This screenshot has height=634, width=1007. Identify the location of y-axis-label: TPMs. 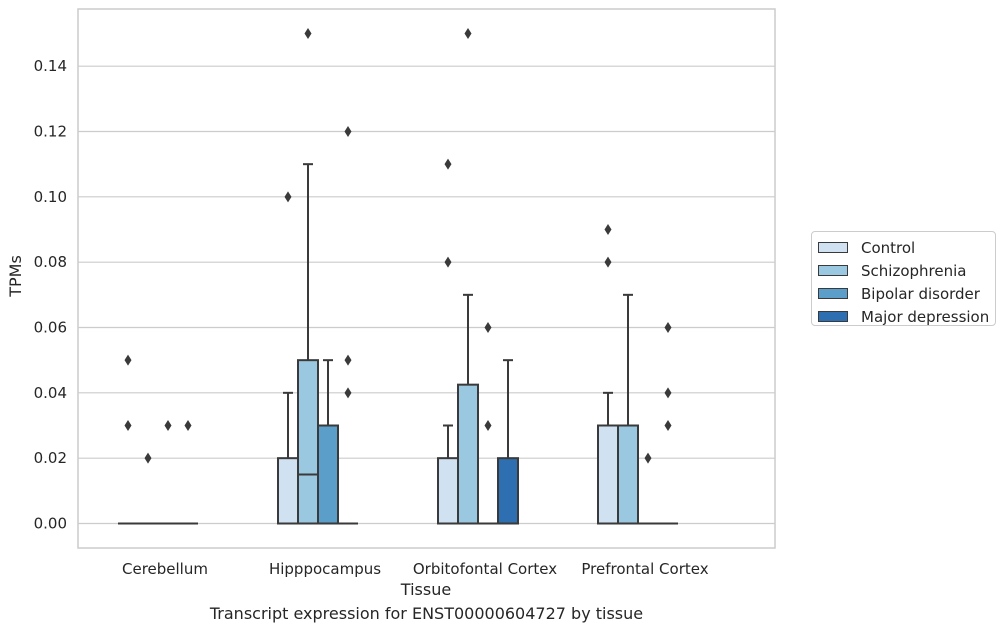
(15, 276).